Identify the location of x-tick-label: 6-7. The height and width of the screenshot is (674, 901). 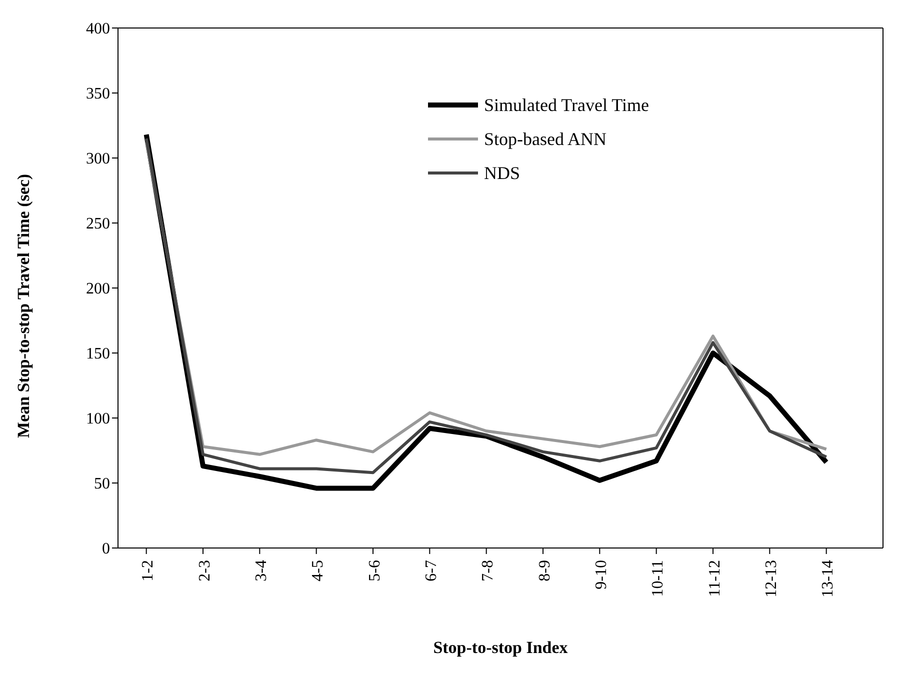
(431, 571).